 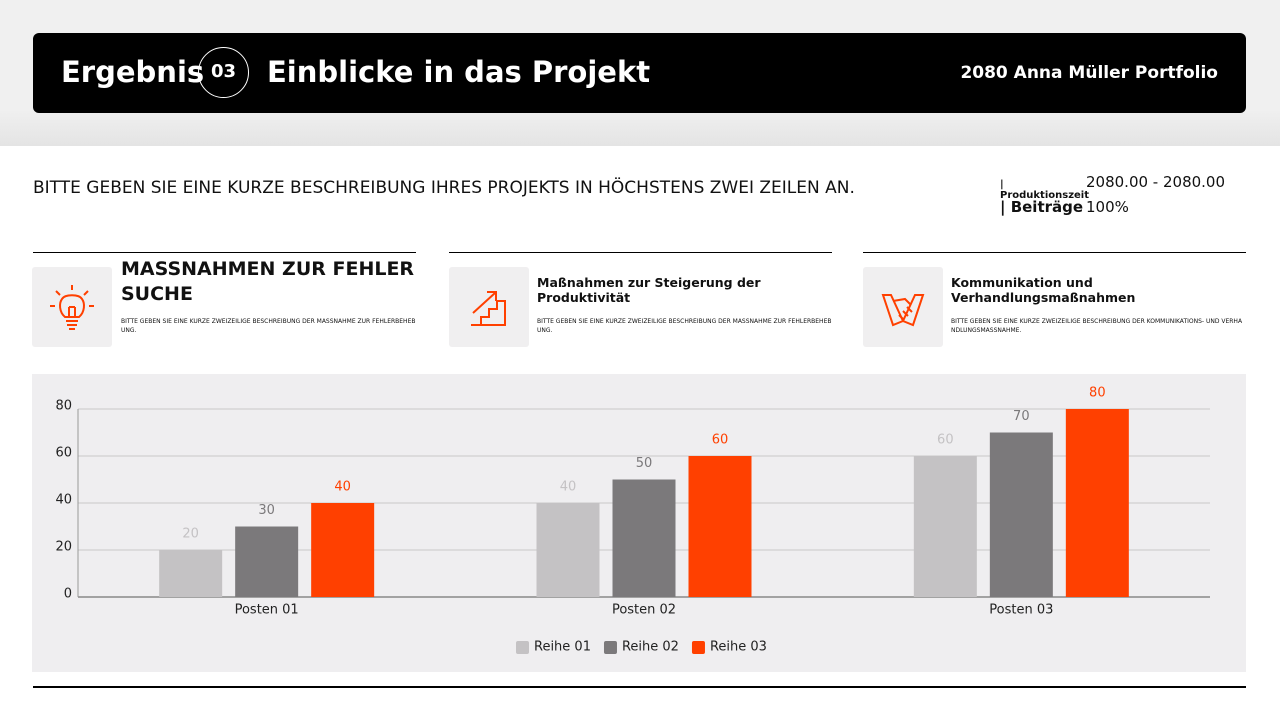 What do you see at coordinates (650, 647) in the screenshot?
I see `legend-label: Reihe 02` at bounding box center [650, 647].